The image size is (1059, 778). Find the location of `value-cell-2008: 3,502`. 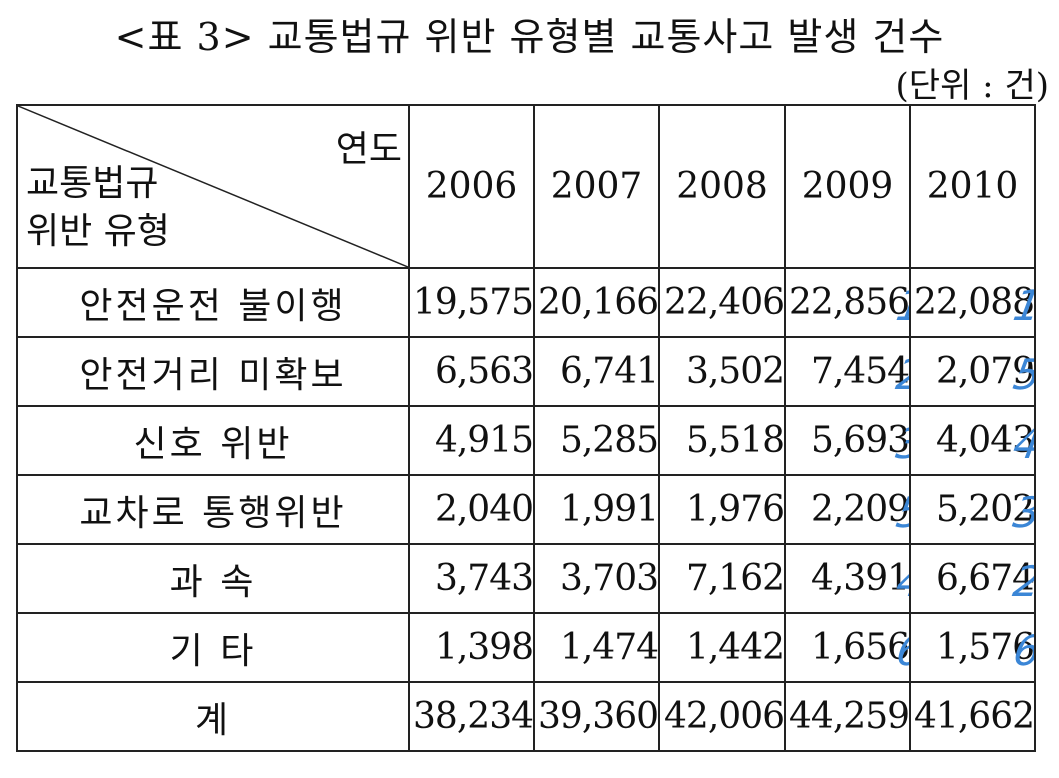

value-cell-2008: 3,502 is located at coordinates (722, 371).